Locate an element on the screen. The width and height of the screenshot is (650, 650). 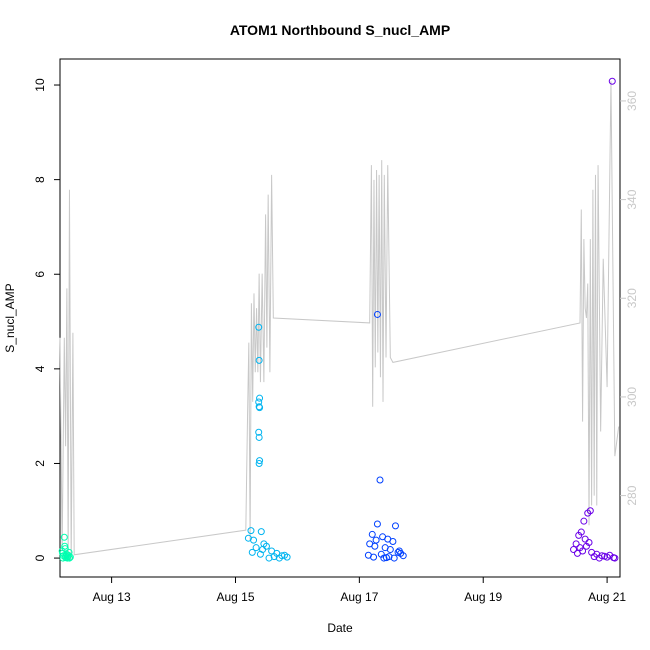
y2-tick-label: 340 is located at coordinates (632, 199).